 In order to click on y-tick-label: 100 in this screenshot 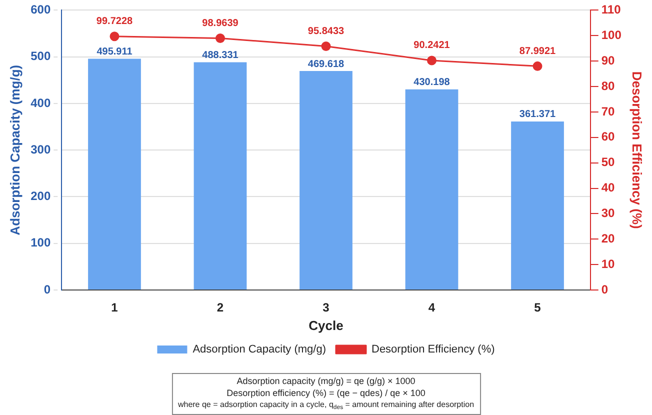, I will do `click(40, 243)`.